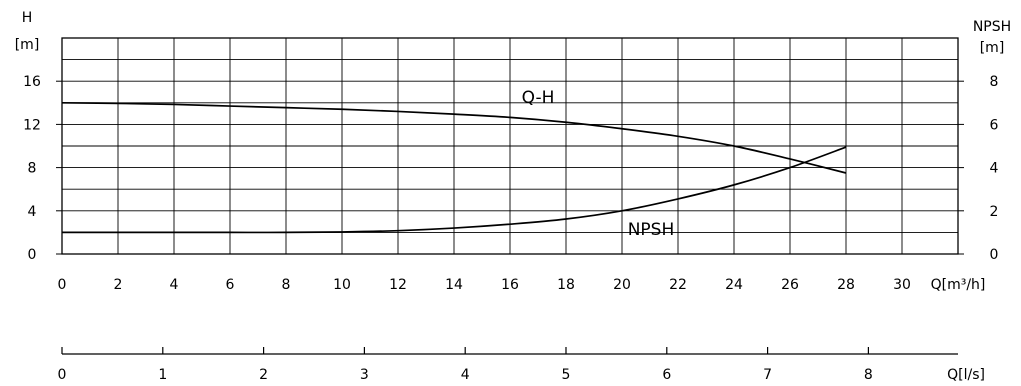 The width and height of the screenshot is (1021, 386). What do you see at coordinates (32, 255) in the screenshot?
I see `left-axis-tick-label: 0` at bounding box center [32, 255].